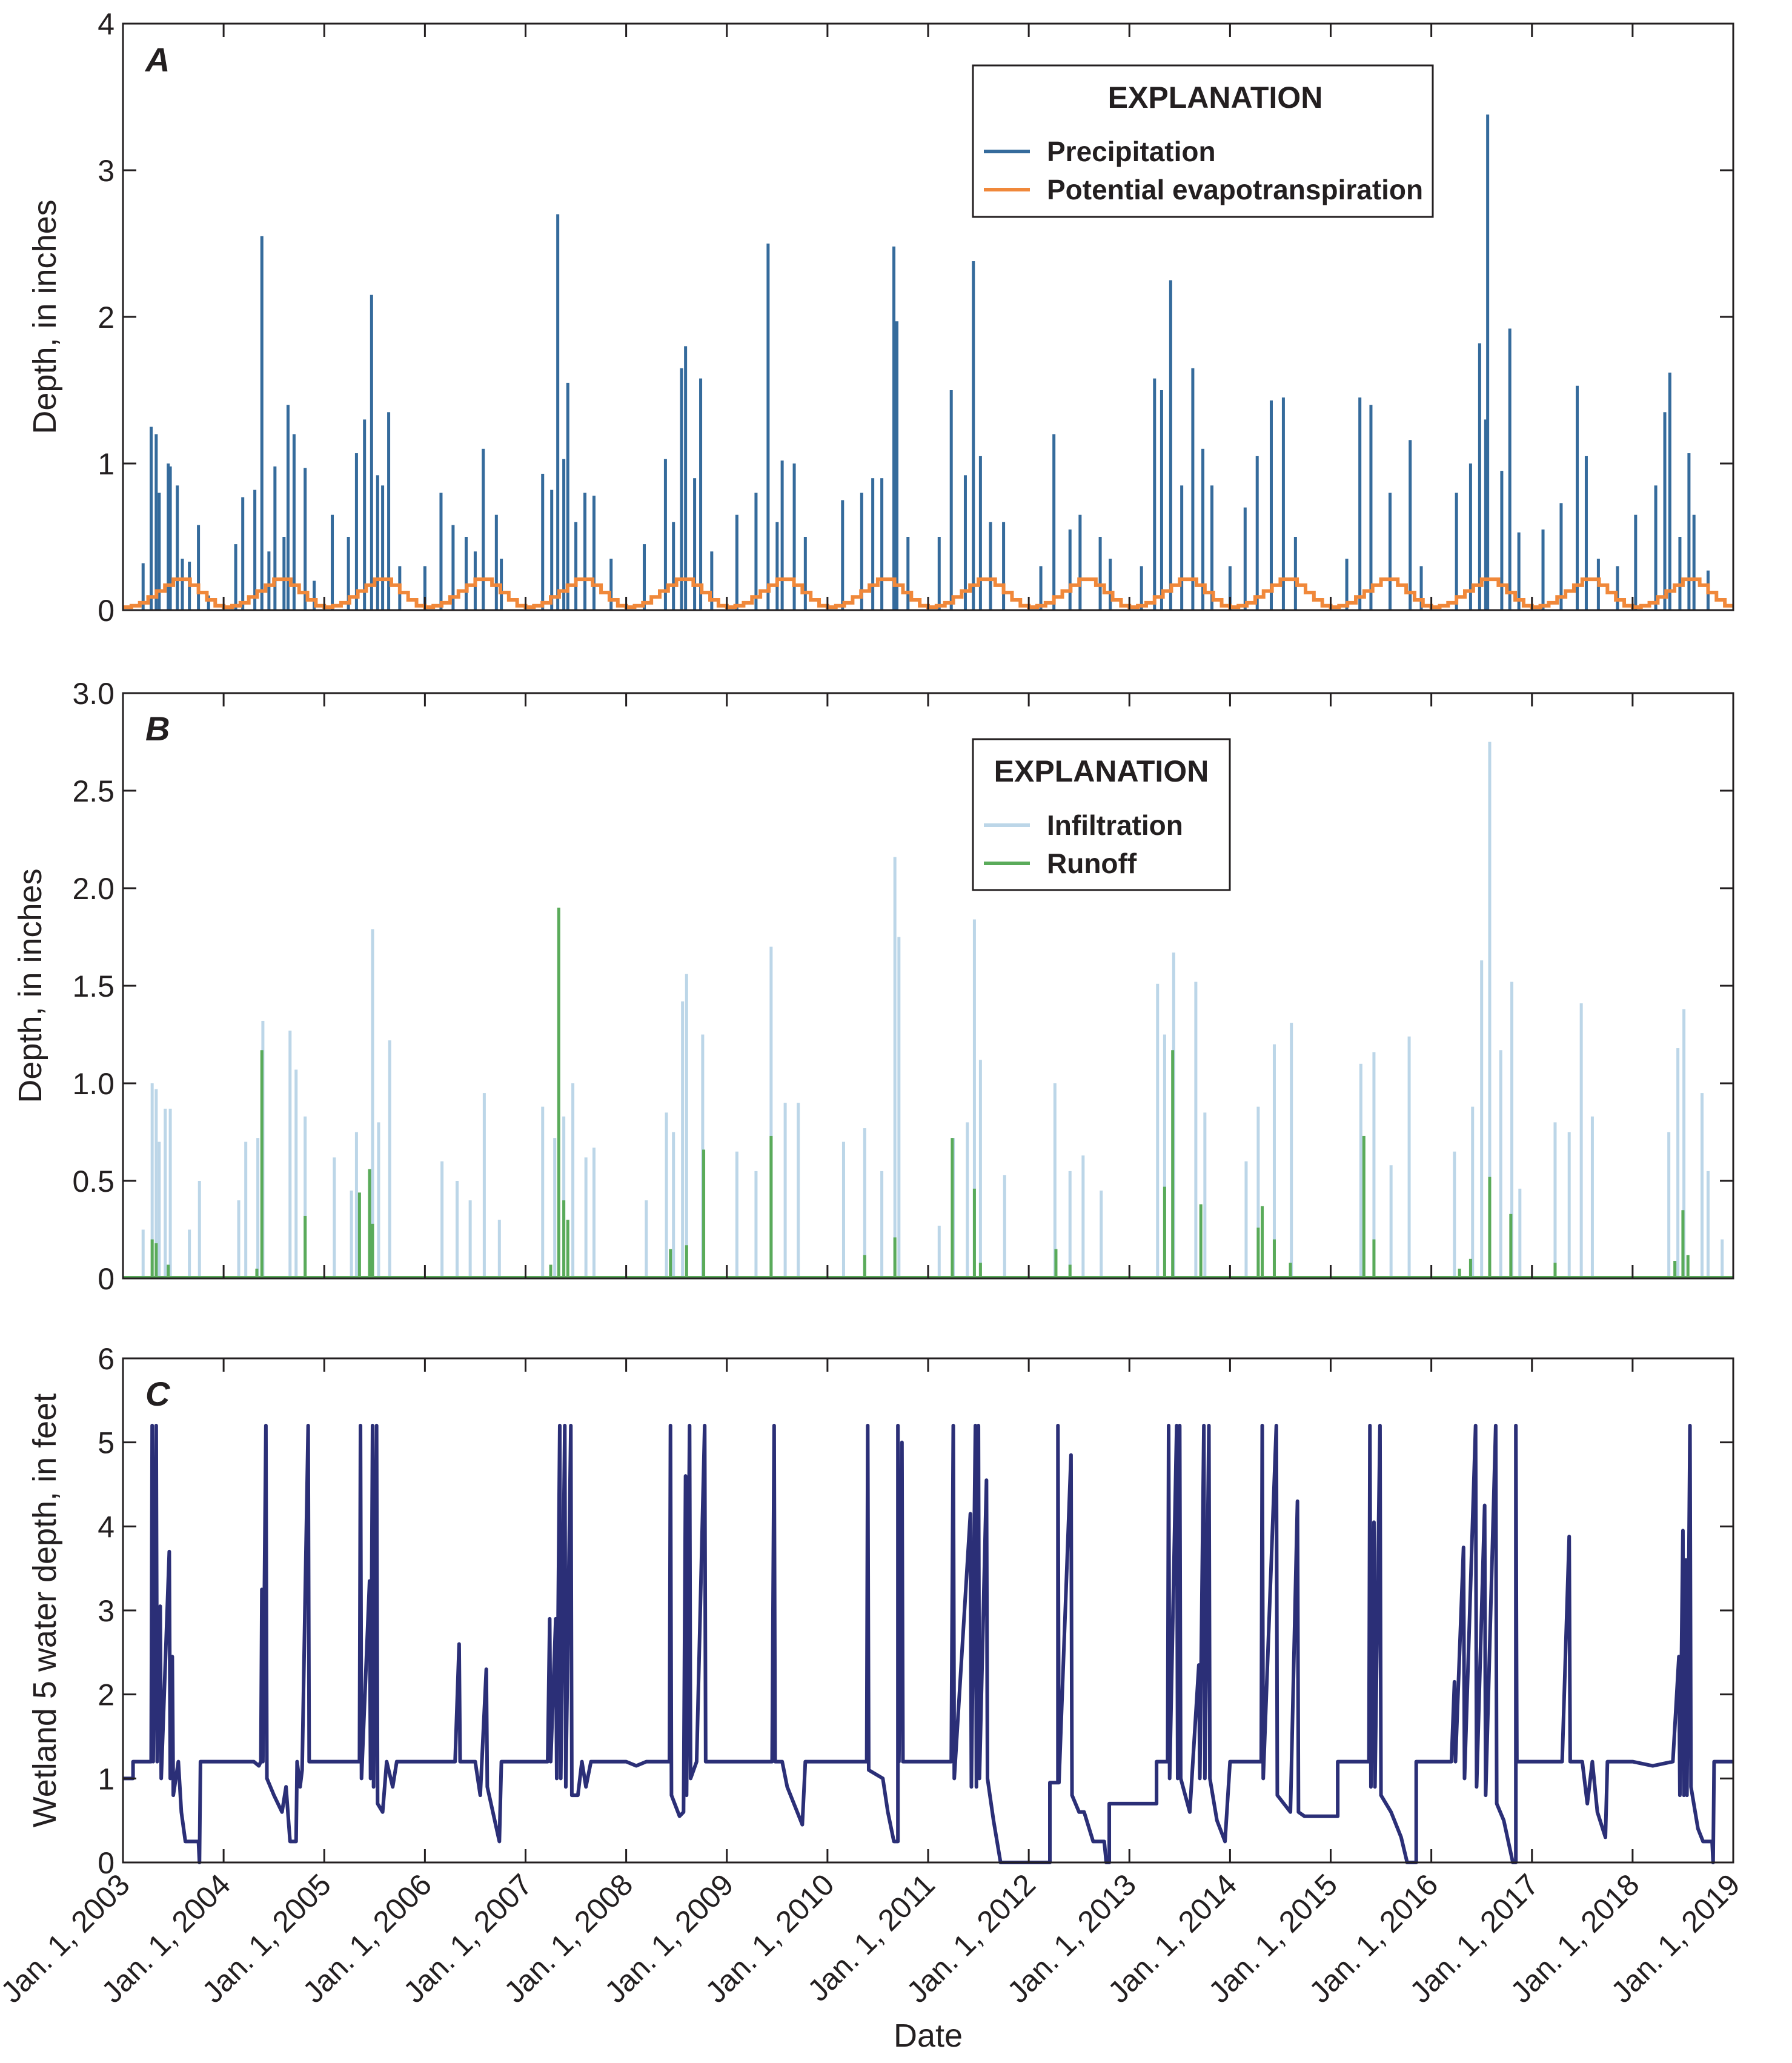  Describe the element at coordinates (1235, 189) in the screenshot. I see `legend-label-pet: Potential evapotranspiration` at that location.